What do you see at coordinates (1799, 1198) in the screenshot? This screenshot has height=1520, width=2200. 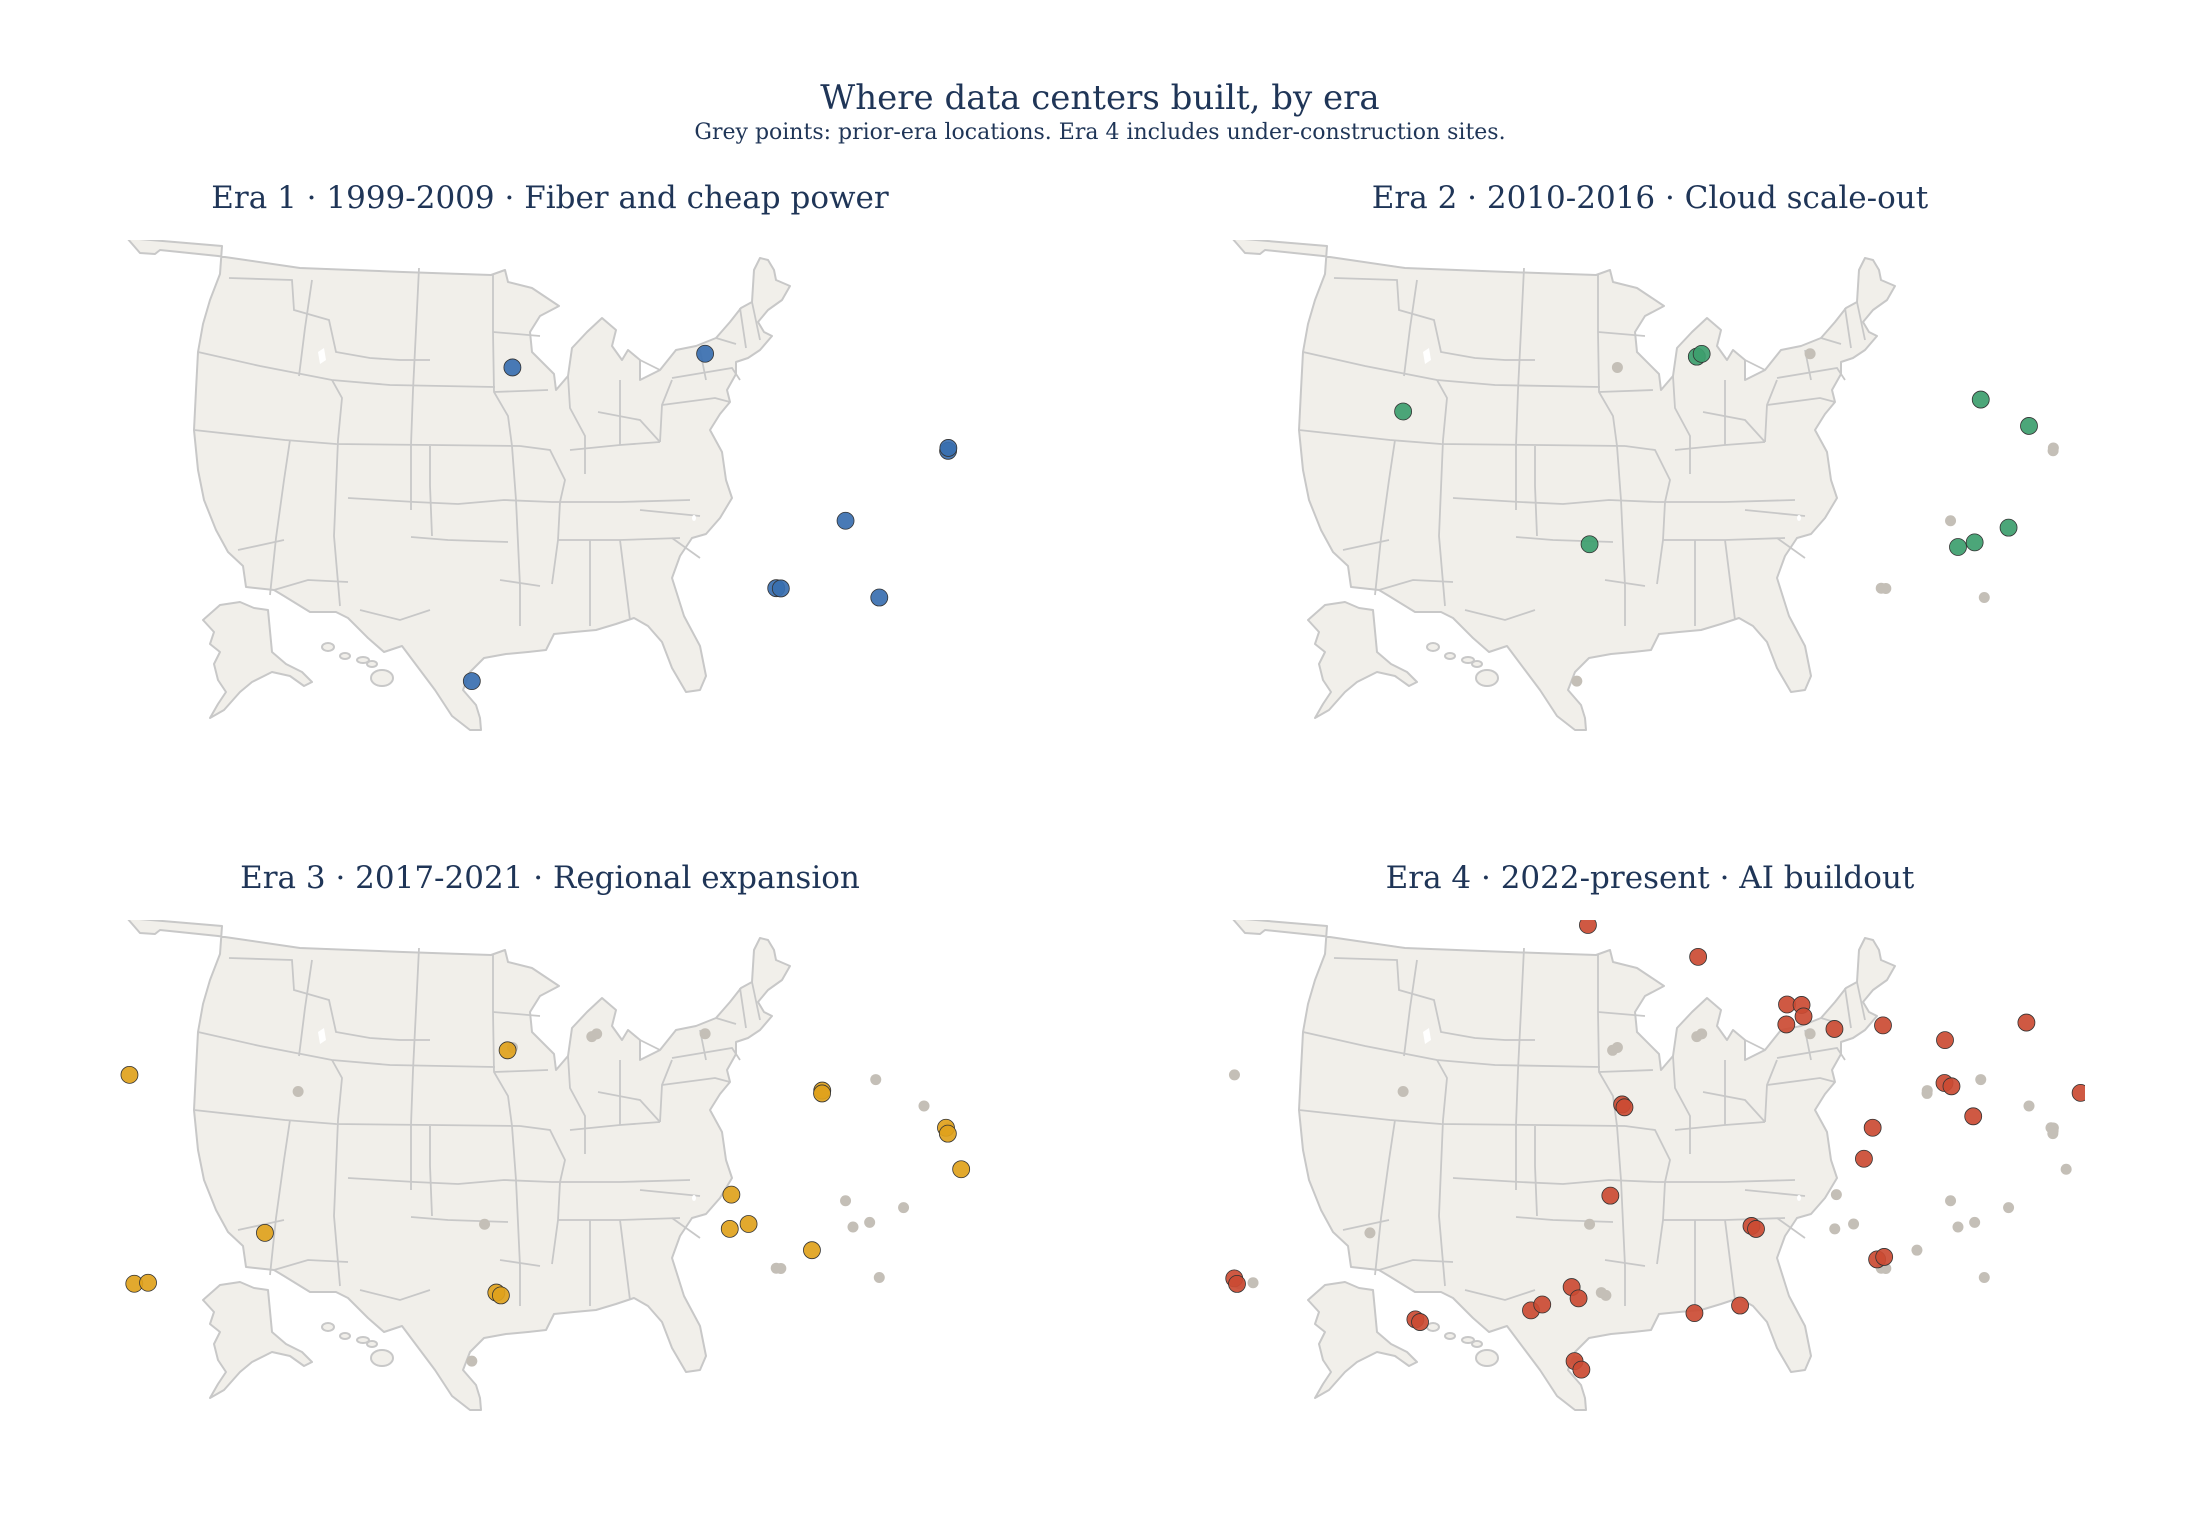 I see `lake-okeechobee` at bounding box center [1799, 1198].